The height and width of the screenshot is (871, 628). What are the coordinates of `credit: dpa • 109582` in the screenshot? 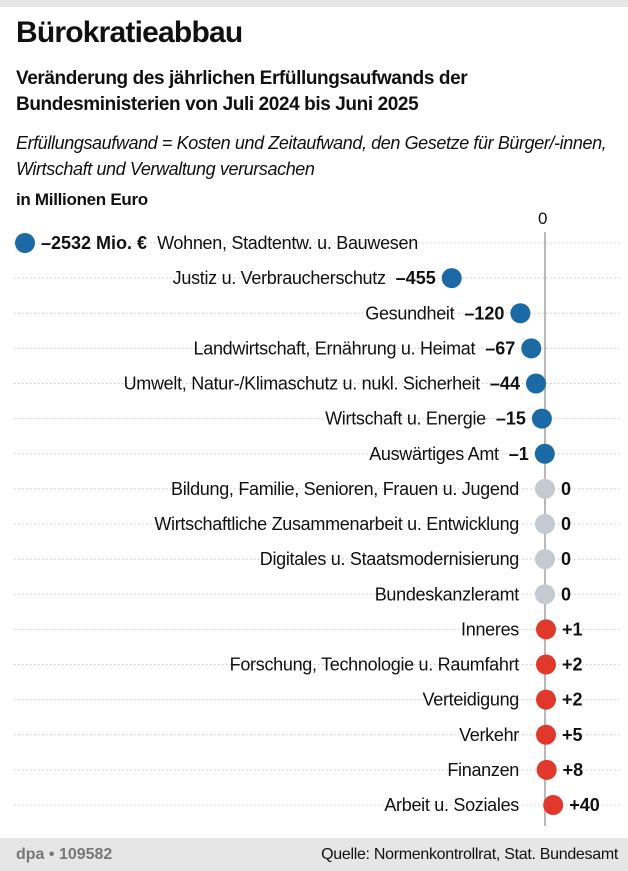 It's located at (64, 854).